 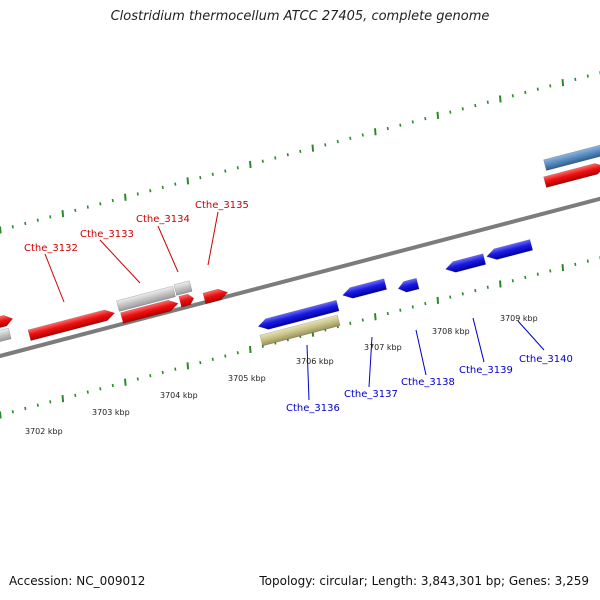 I want to click on forward-gene-label: Cthe_3135, so click(x=222, y=205).